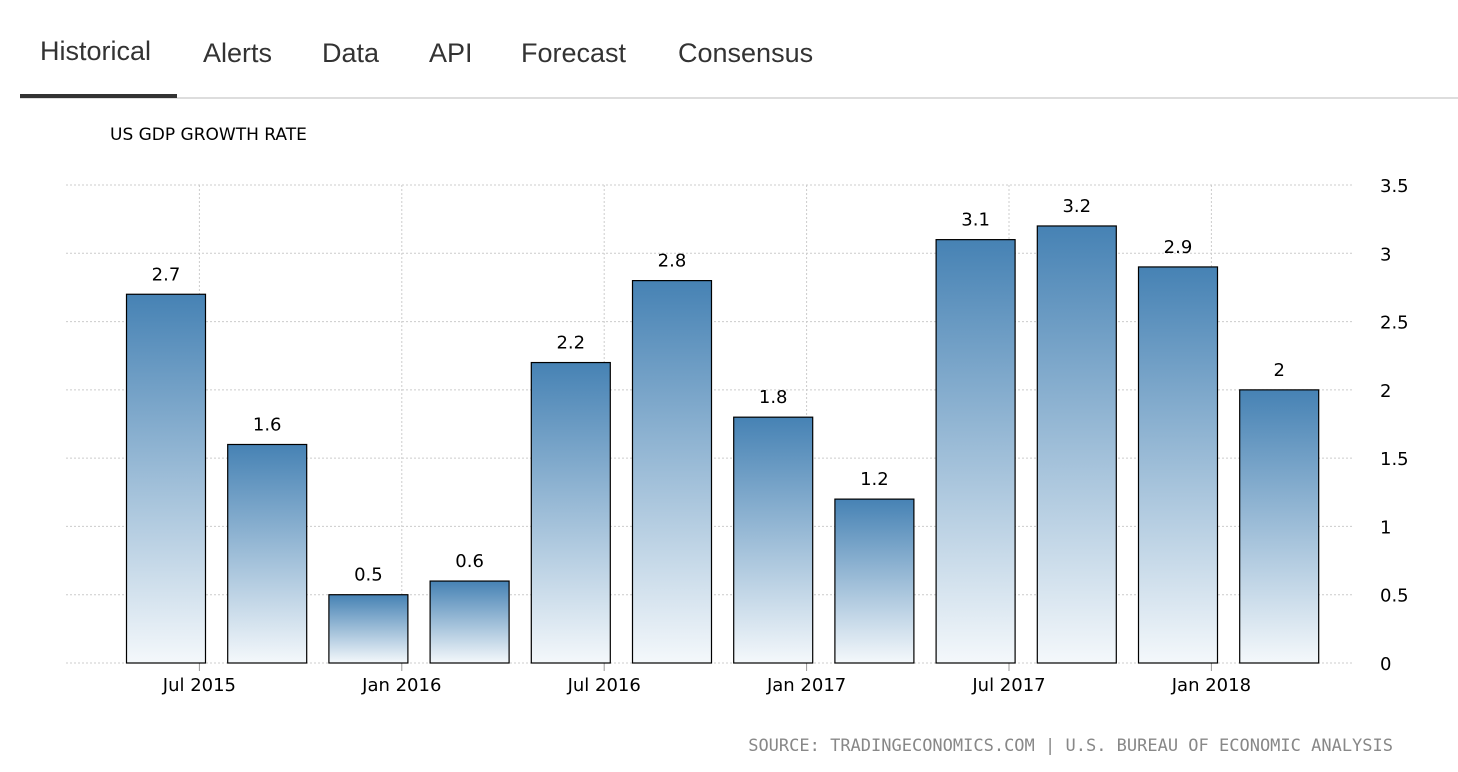 The width and height of the screenshot is (1458, 772). I want to click on data-label: 2.2, so click(570, 343).